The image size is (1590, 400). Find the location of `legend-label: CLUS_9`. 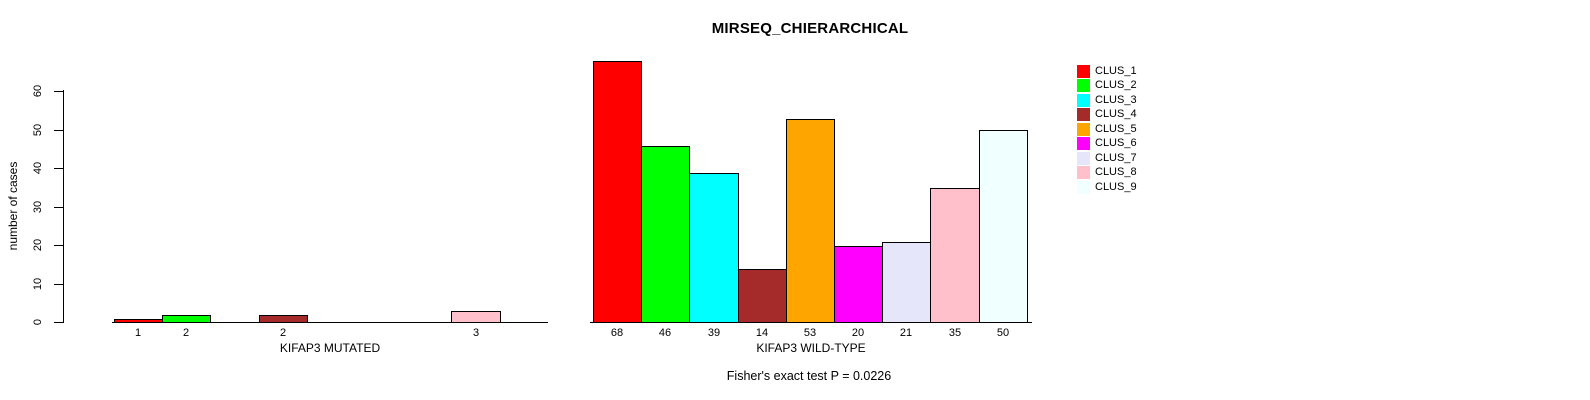

legend-label: CLUS_9 is located at coordinates (1116, 186).